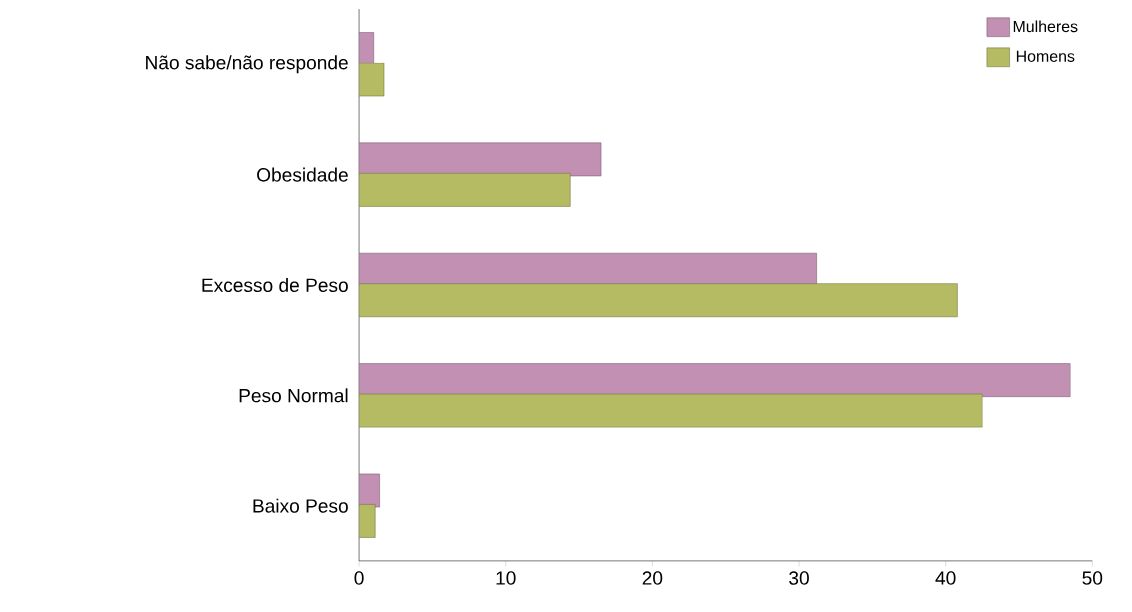 This screenshot has height=612, width=1132. I want to click on legend-label: Homens, so click(1045, 56).